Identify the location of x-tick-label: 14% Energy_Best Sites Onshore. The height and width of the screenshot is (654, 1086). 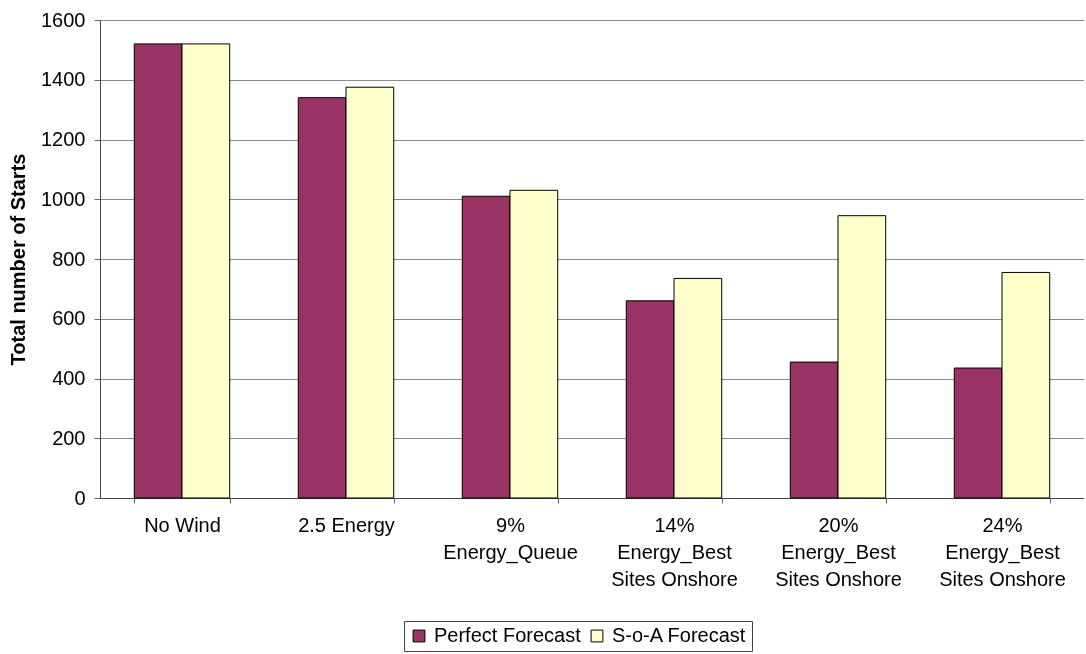
(674, 551).